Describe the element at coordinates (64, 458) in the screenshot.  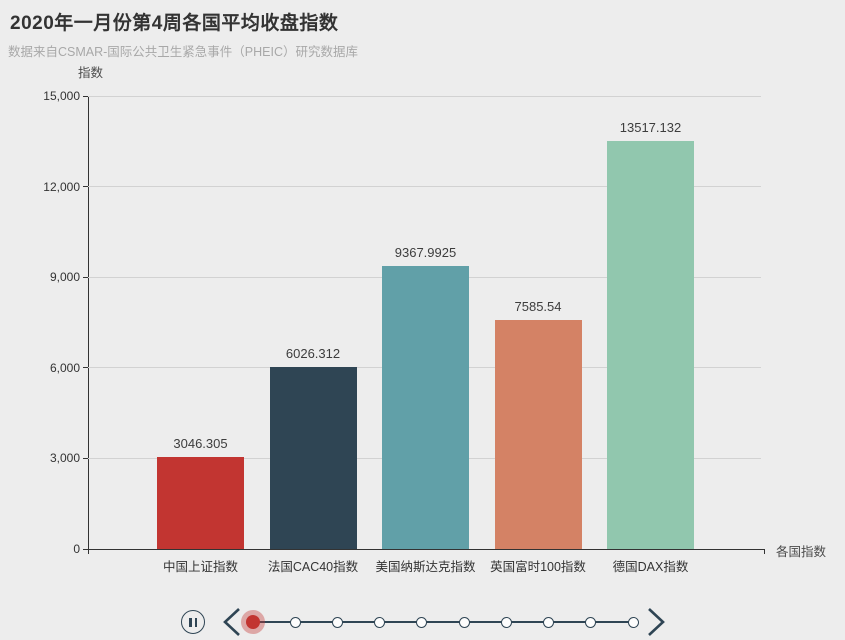
I see `y-axis-tick-label: 3,000` at that location.